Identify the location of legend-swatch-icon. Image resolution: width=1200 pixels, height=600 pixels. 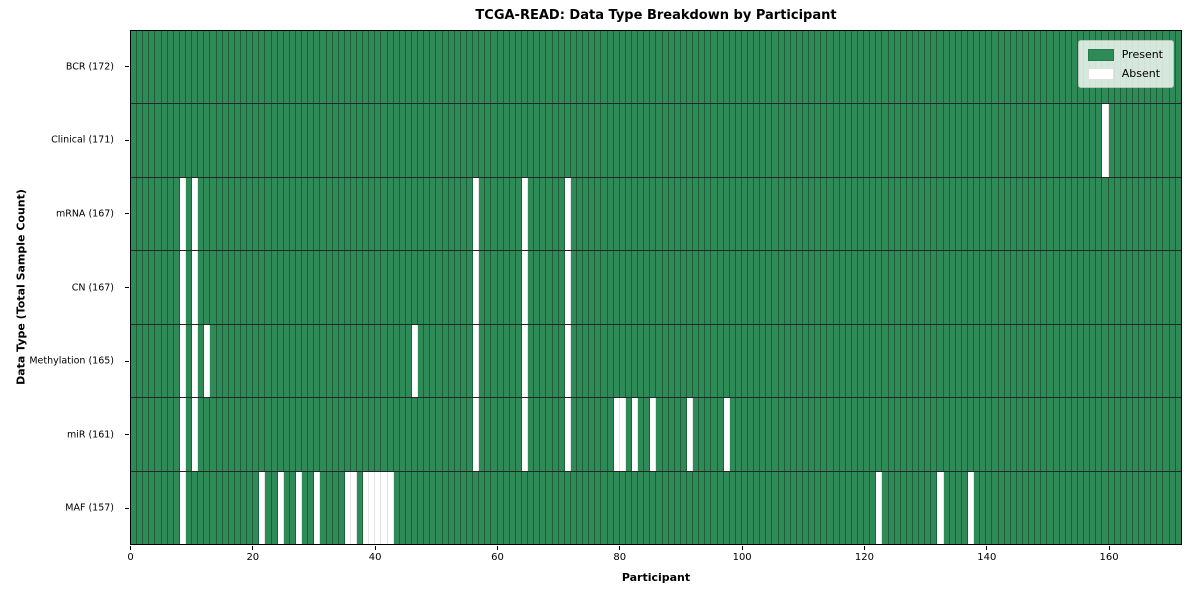
(1100, 73).